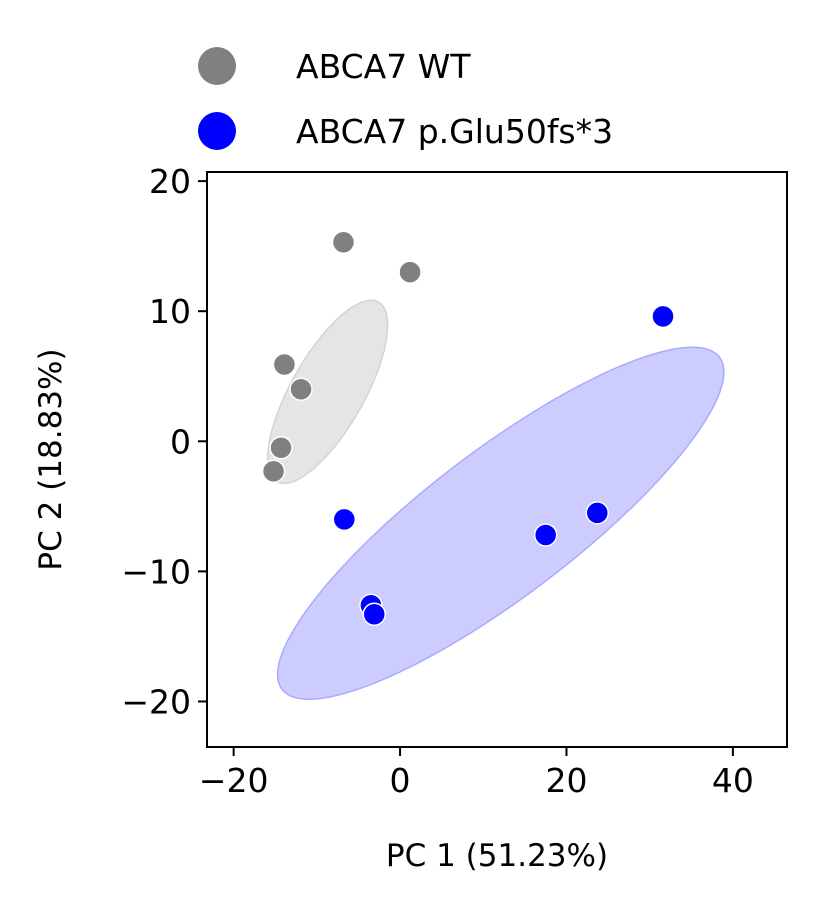 The width and height of the screenshot is (816, 908). Describe the element at coordinates (400, 780) in the screenshot. I see `x-tick-label: 0` at that location.